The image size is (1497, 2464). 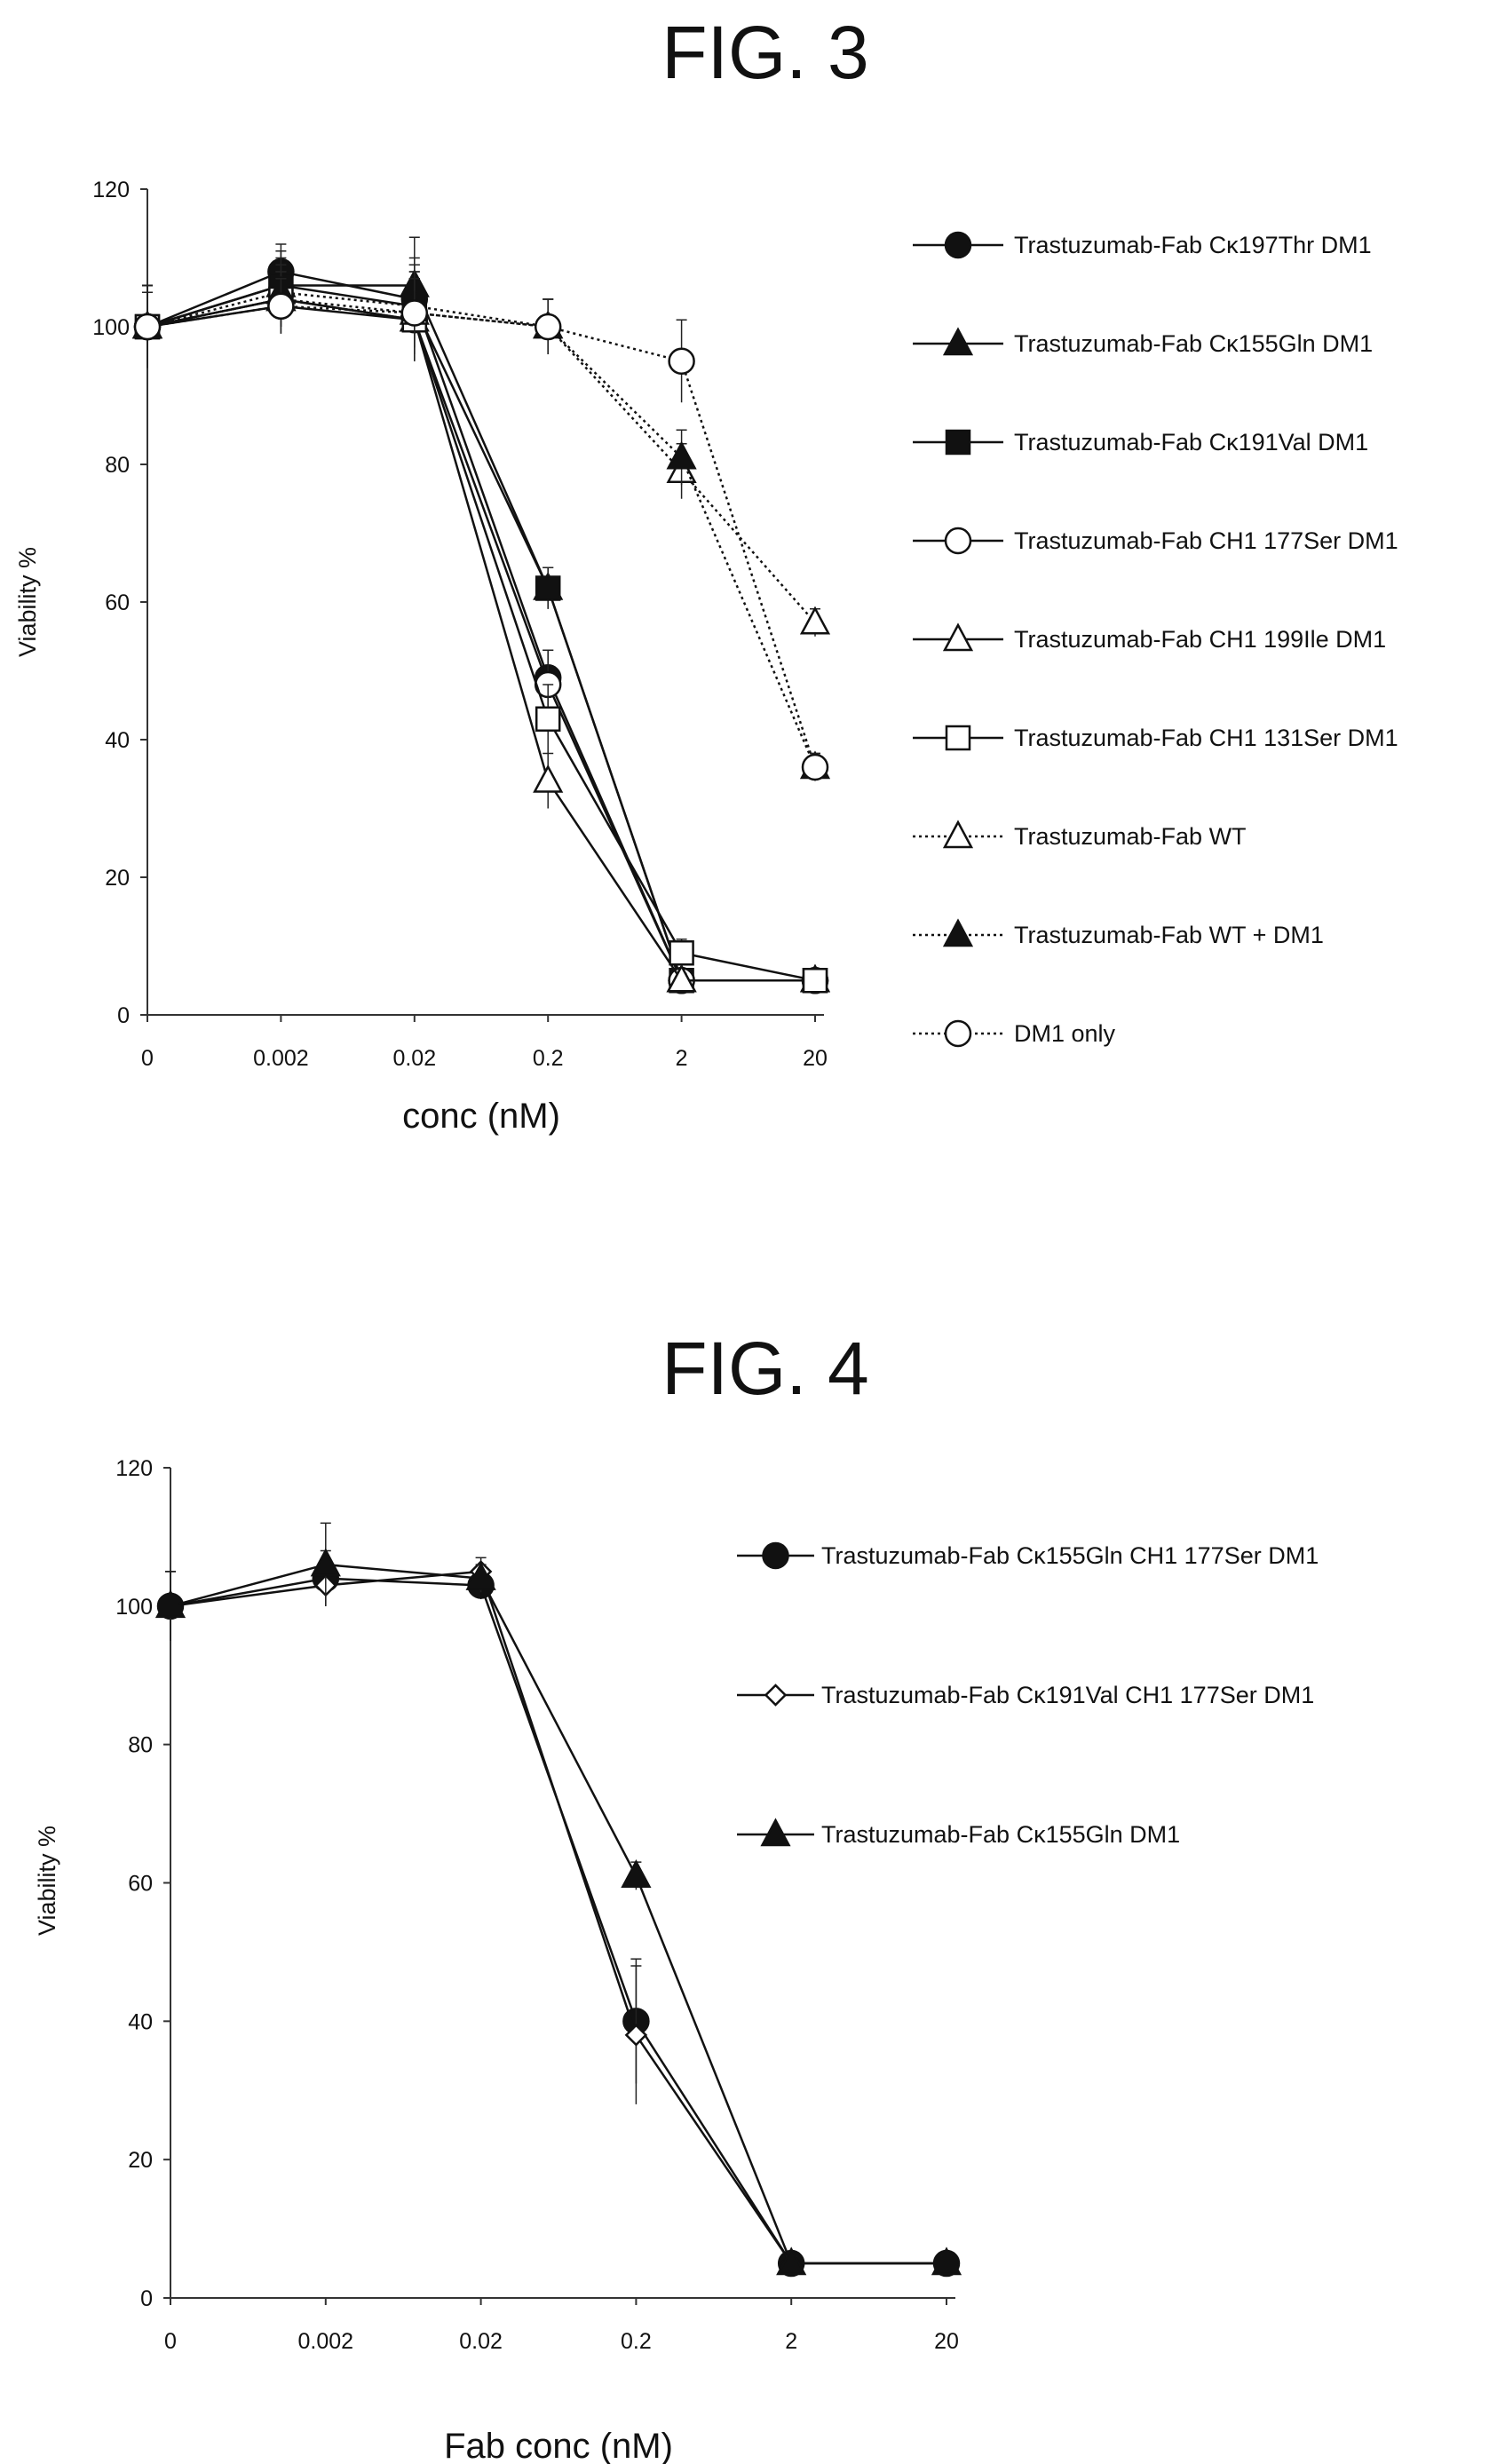 What do you see at coordinates (481, 1116) in the screenshot?
I see `x-axis-label: conc (nM)` at bounding box center [481, 1116].